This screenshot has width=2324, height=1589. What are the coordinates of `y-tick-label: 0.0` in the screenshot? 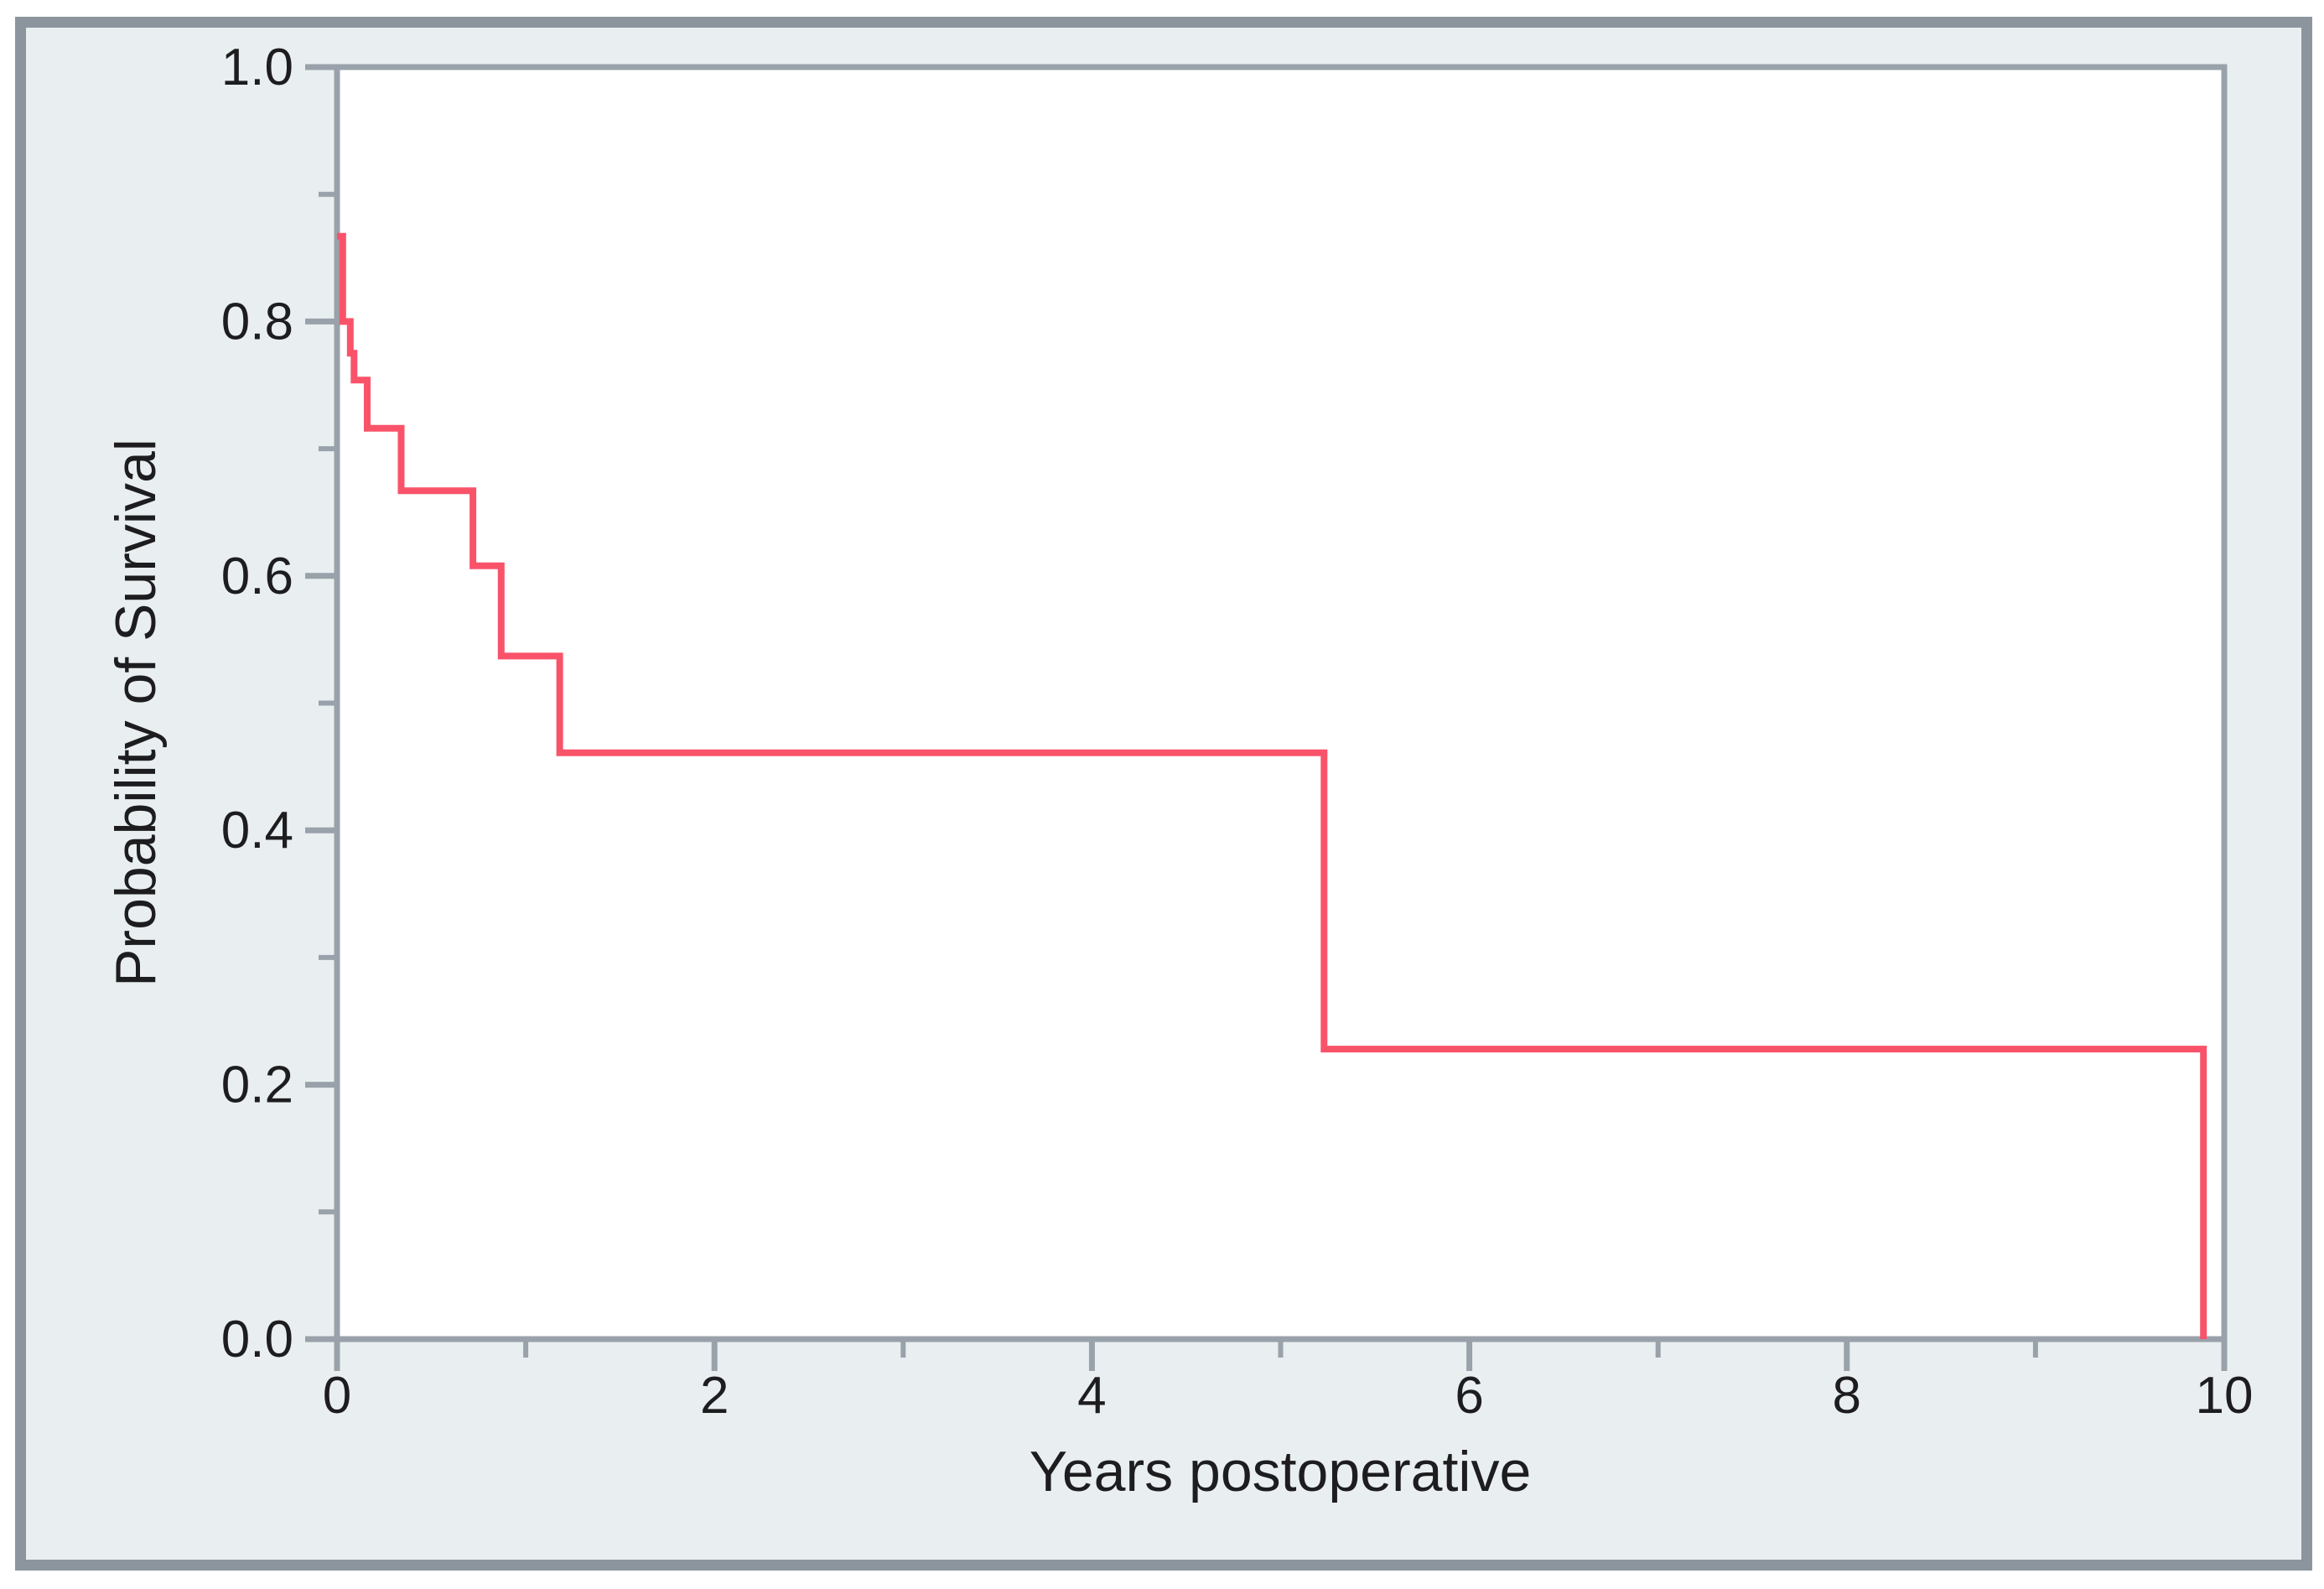 It's located at (257, 1339).